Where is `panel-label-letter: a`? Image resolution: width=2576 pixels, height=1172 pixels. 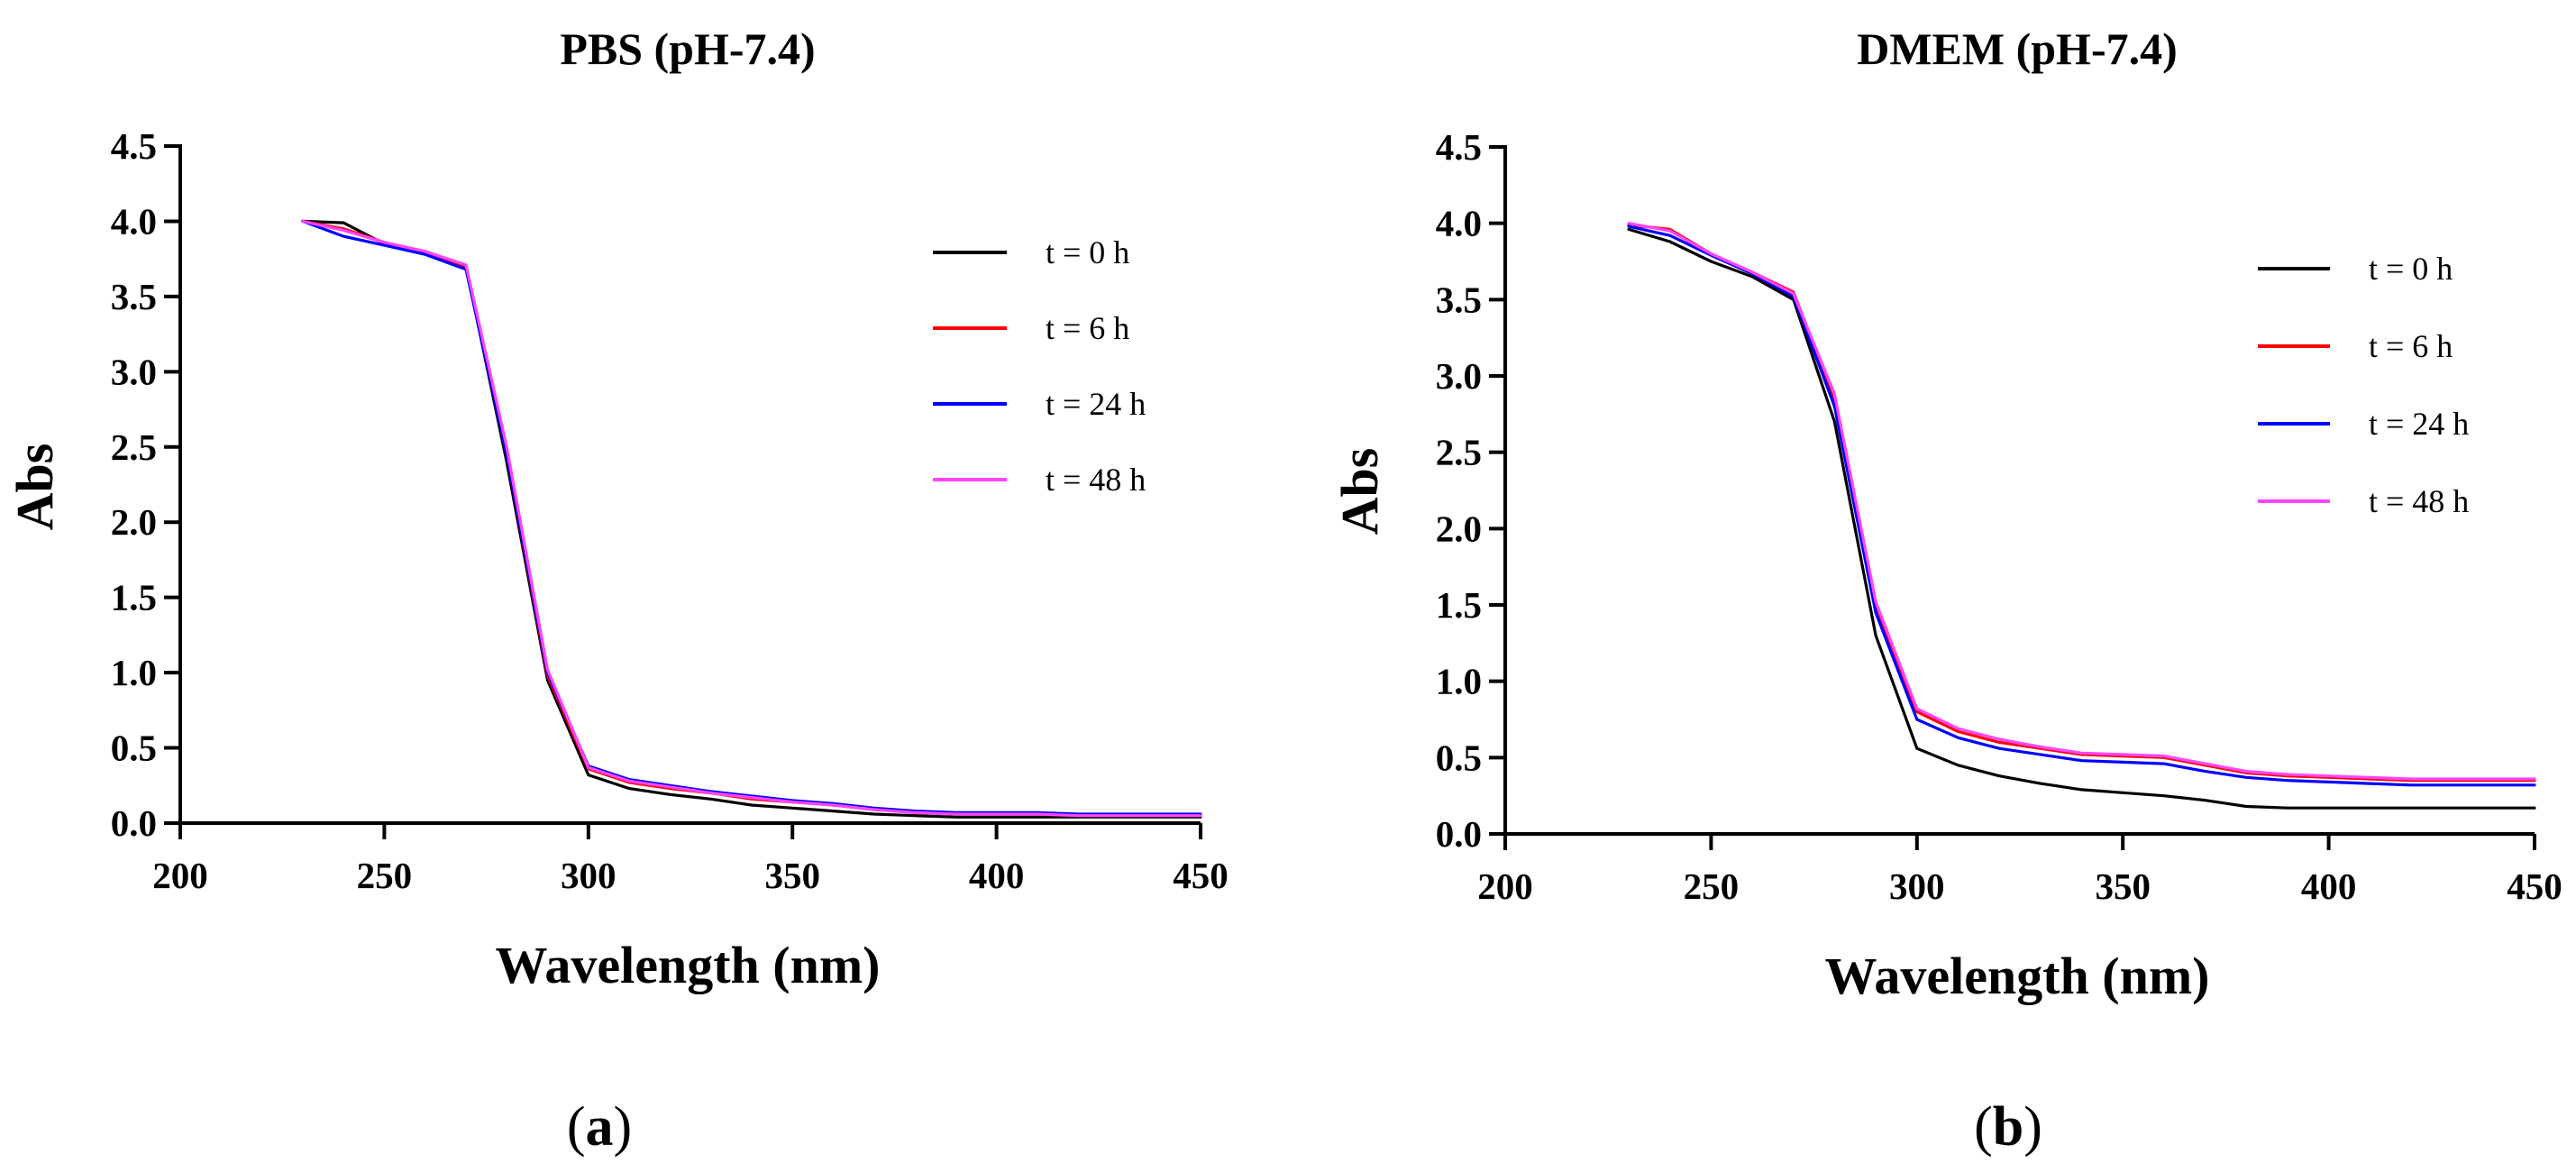 panel-label-letter: a is located at coordinates (600, 1127).